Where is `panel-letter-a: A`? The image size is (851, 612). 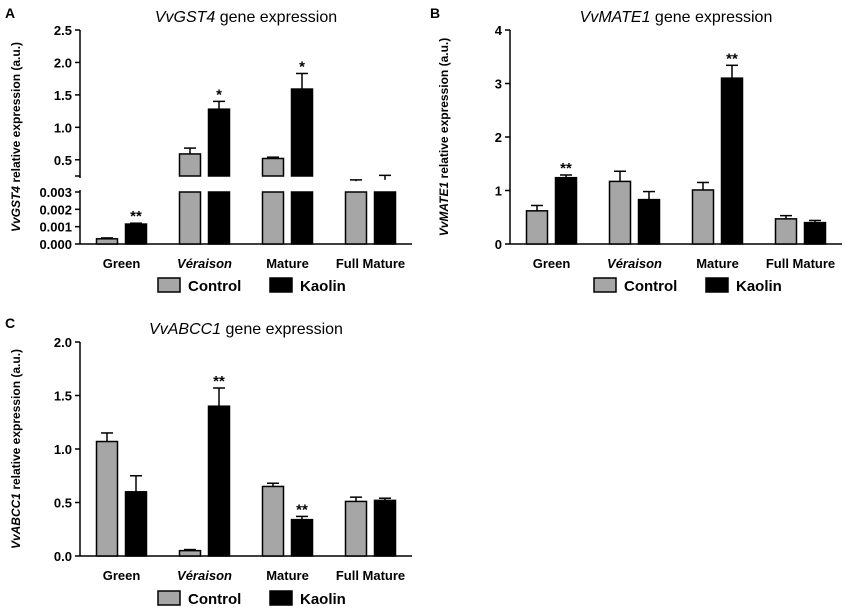
panel-letter-a: A is located at coordinates (10, 13).